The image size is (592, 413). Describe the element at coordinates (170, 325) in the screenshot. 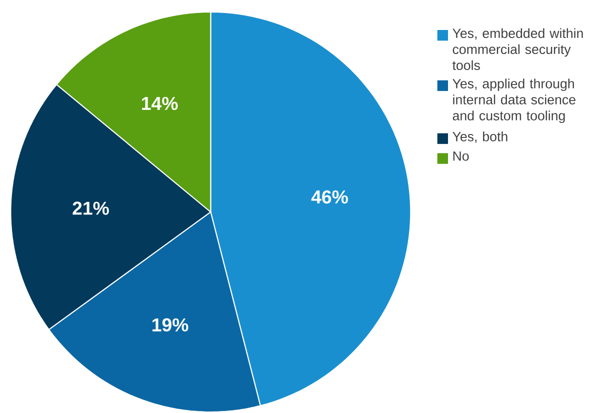

I see `data-label: 19%` at that location.